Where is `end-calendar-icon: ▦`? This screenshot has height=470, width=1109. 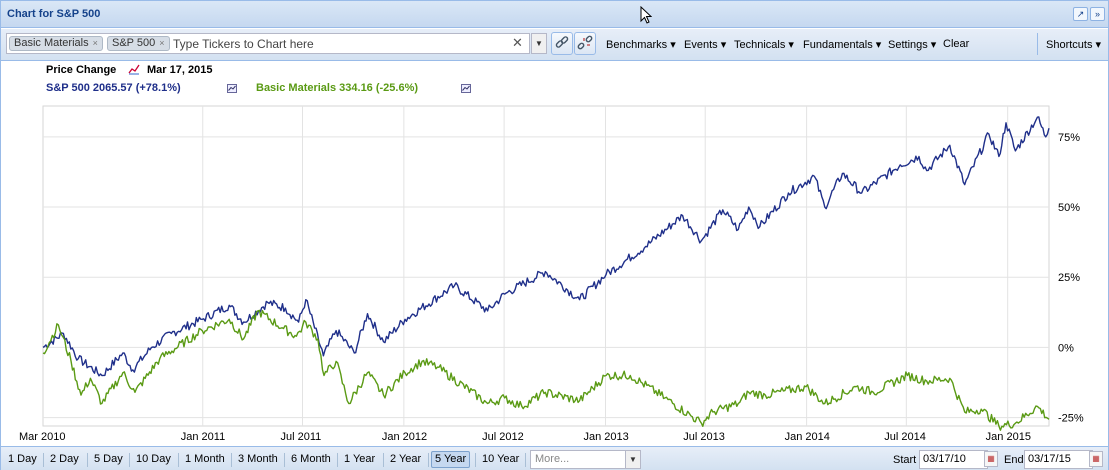 end-calendar-icon: ▦ is located at coordinates (1096, 459).